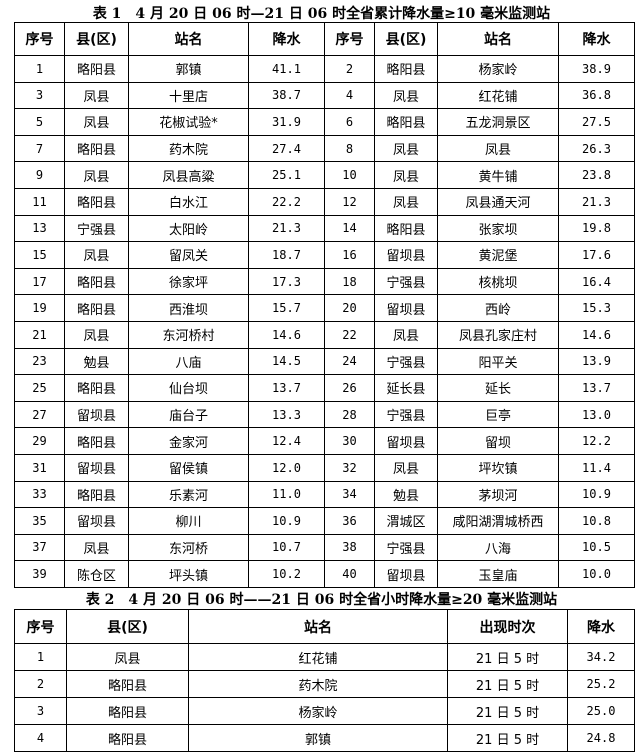  I want to click on table-cell: 36, so click(349, 521).